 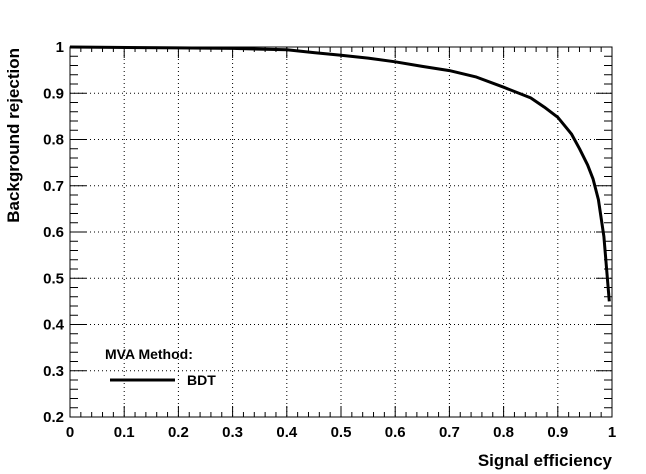 I want to click on y-tick-label: 0.6, so click(x=53, y=232).